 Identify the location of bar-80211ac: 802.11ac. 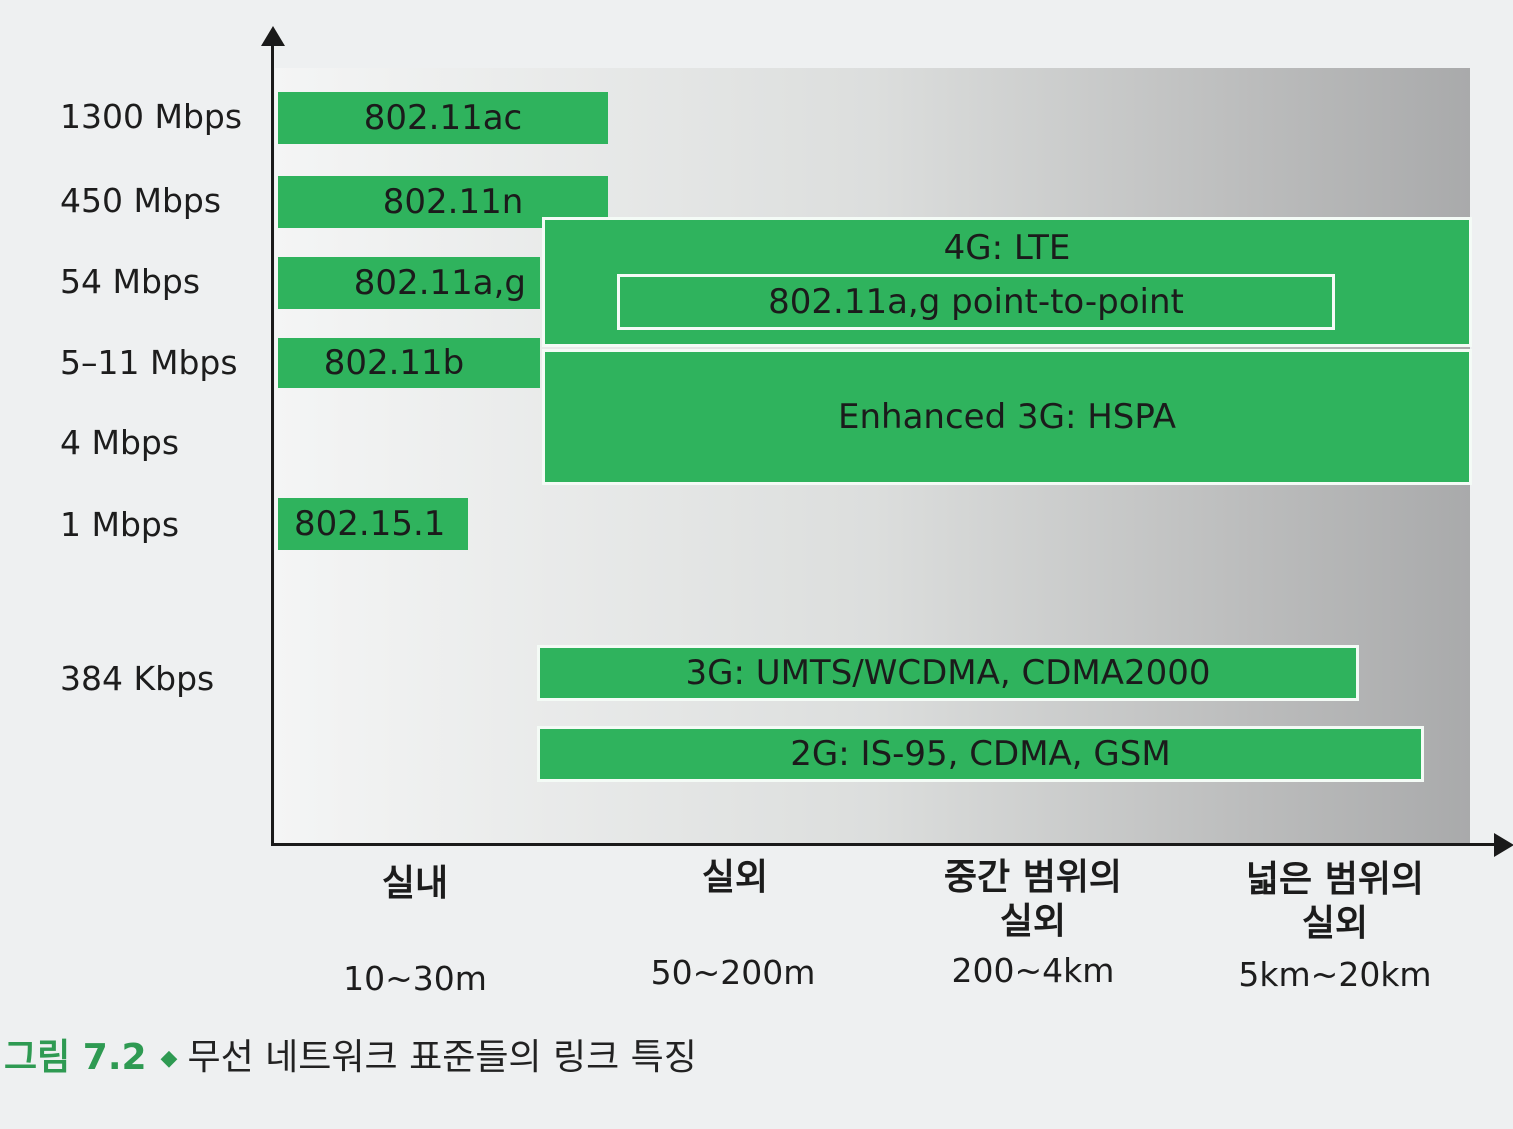
(443, 118).